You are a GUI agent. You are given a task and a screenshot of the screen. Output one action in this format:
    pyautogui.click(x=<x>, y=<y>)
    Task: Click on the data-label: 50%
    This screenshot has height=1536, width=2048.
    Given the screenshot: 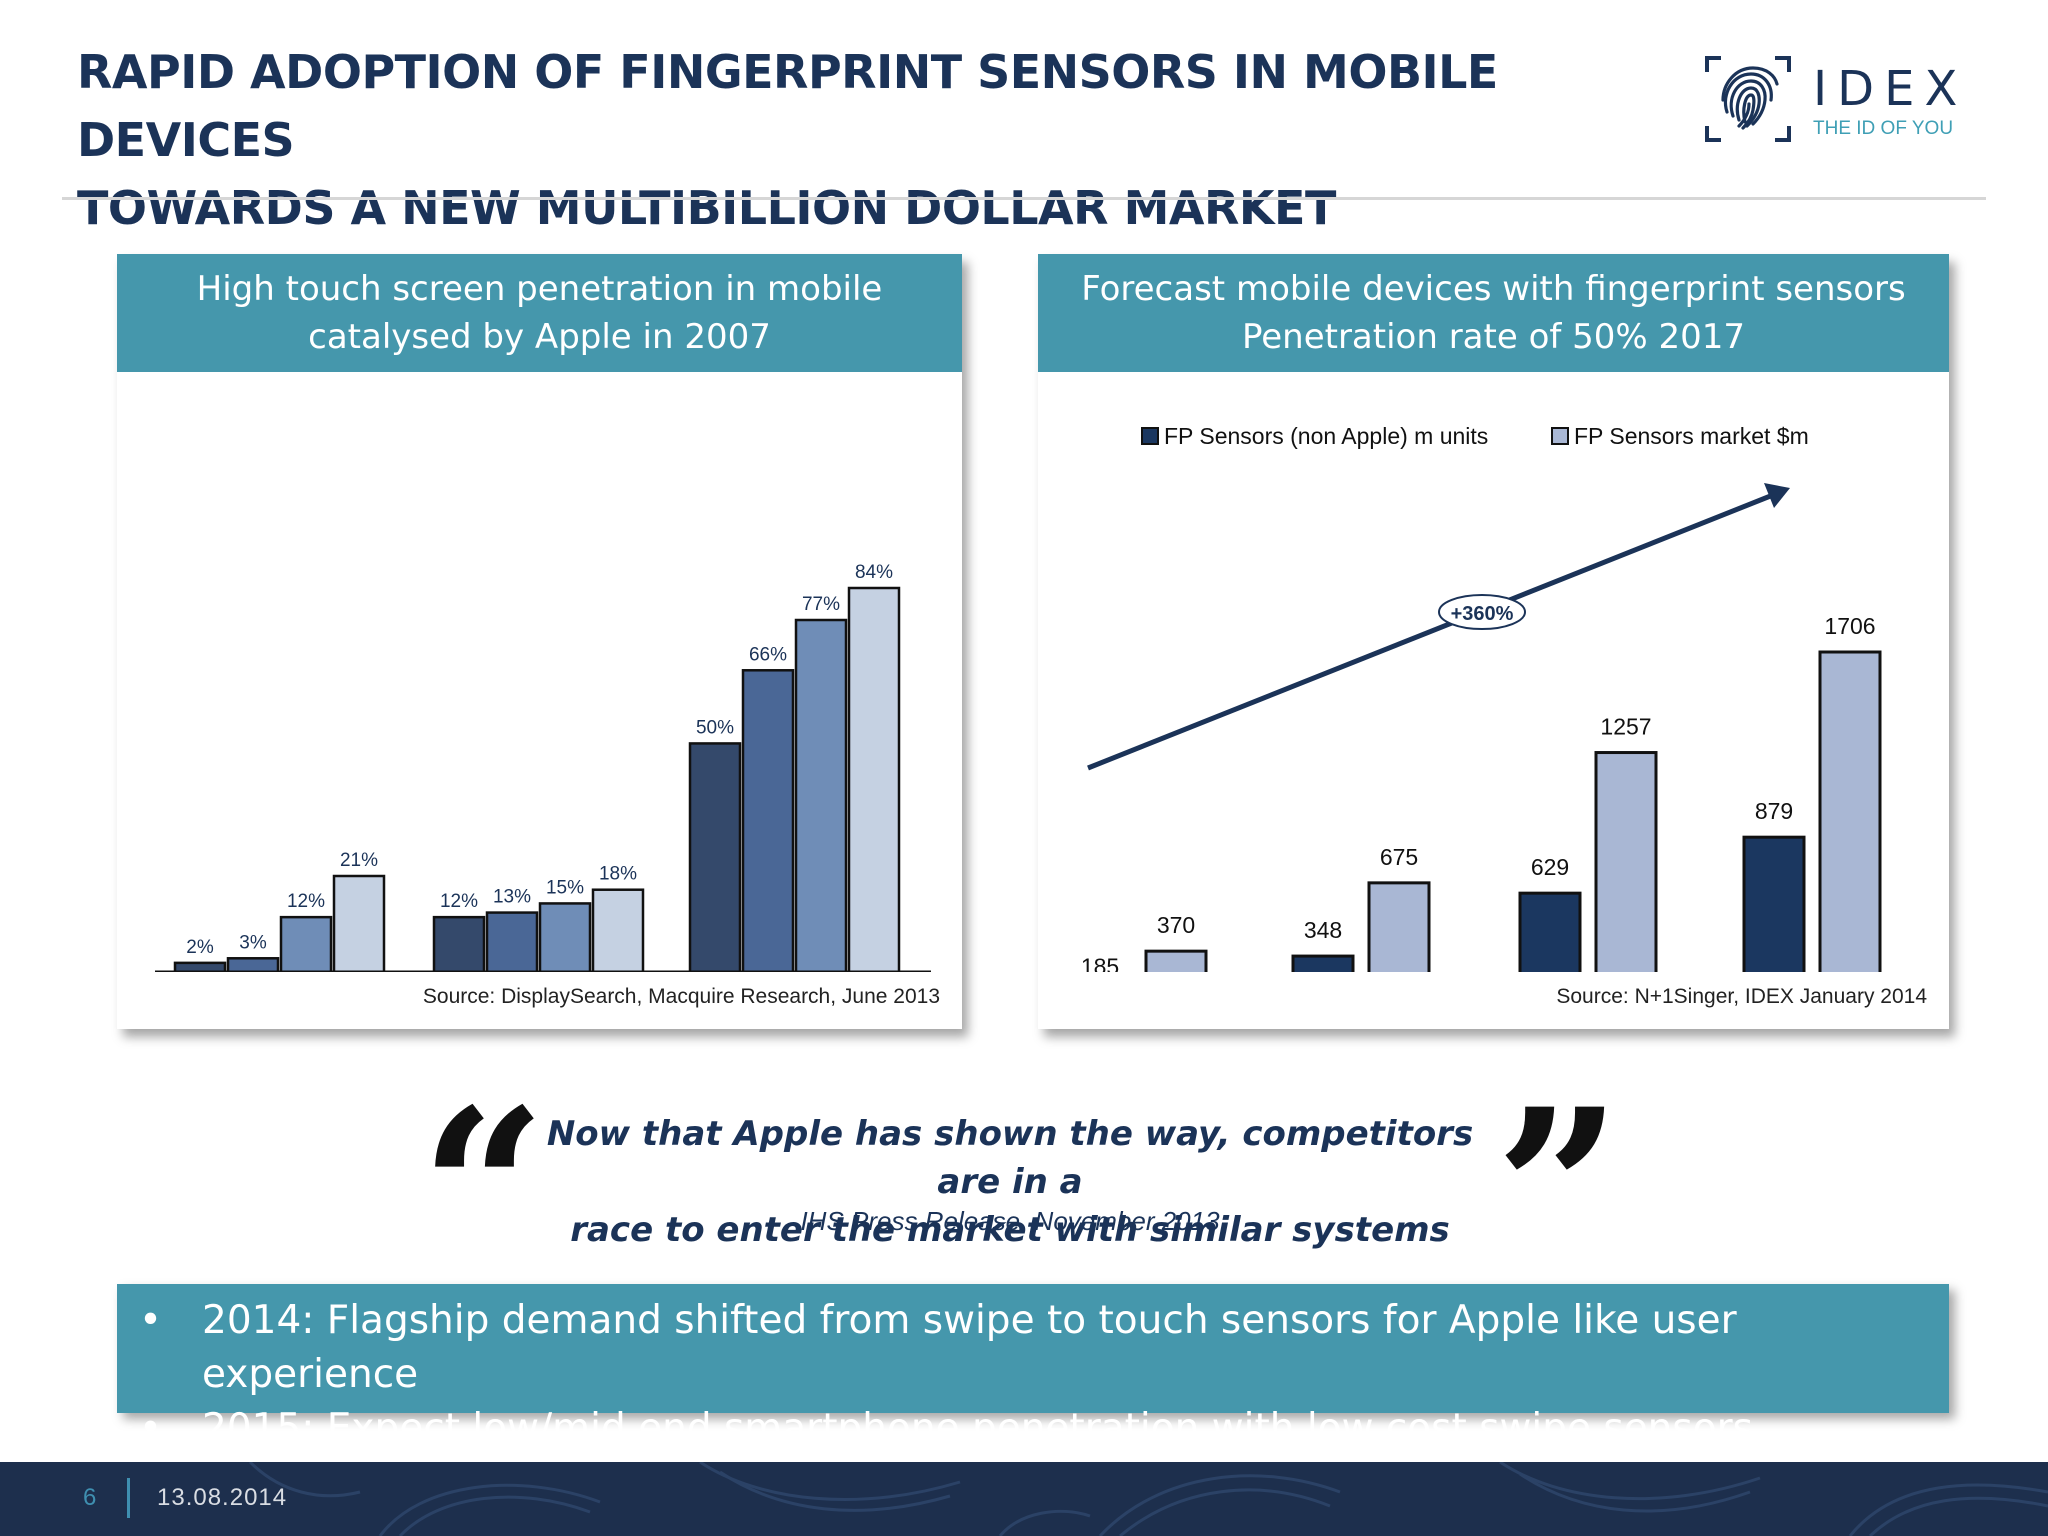 What is the action you would take?
    pyautogui.click(x=715, y=727)
    